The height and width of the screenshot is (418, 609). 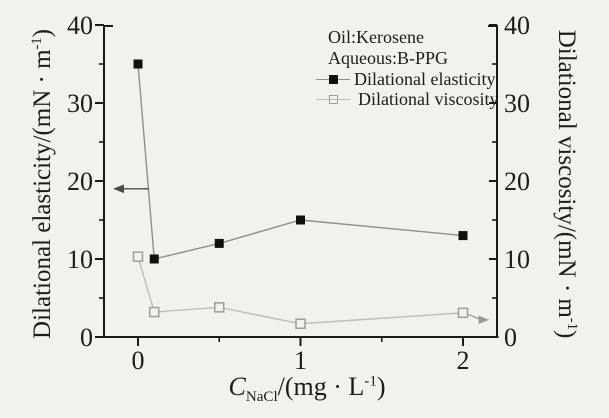 I want to click on y-left-axis-title: Dilational elasticity/(mN · m-1), so click(x=41, y=184).